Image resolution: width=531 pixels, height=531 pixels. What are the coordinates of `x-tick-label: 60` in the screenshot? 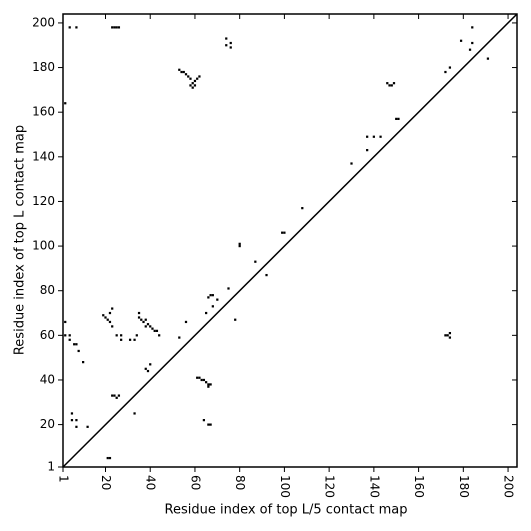 It's located at (195, 482).